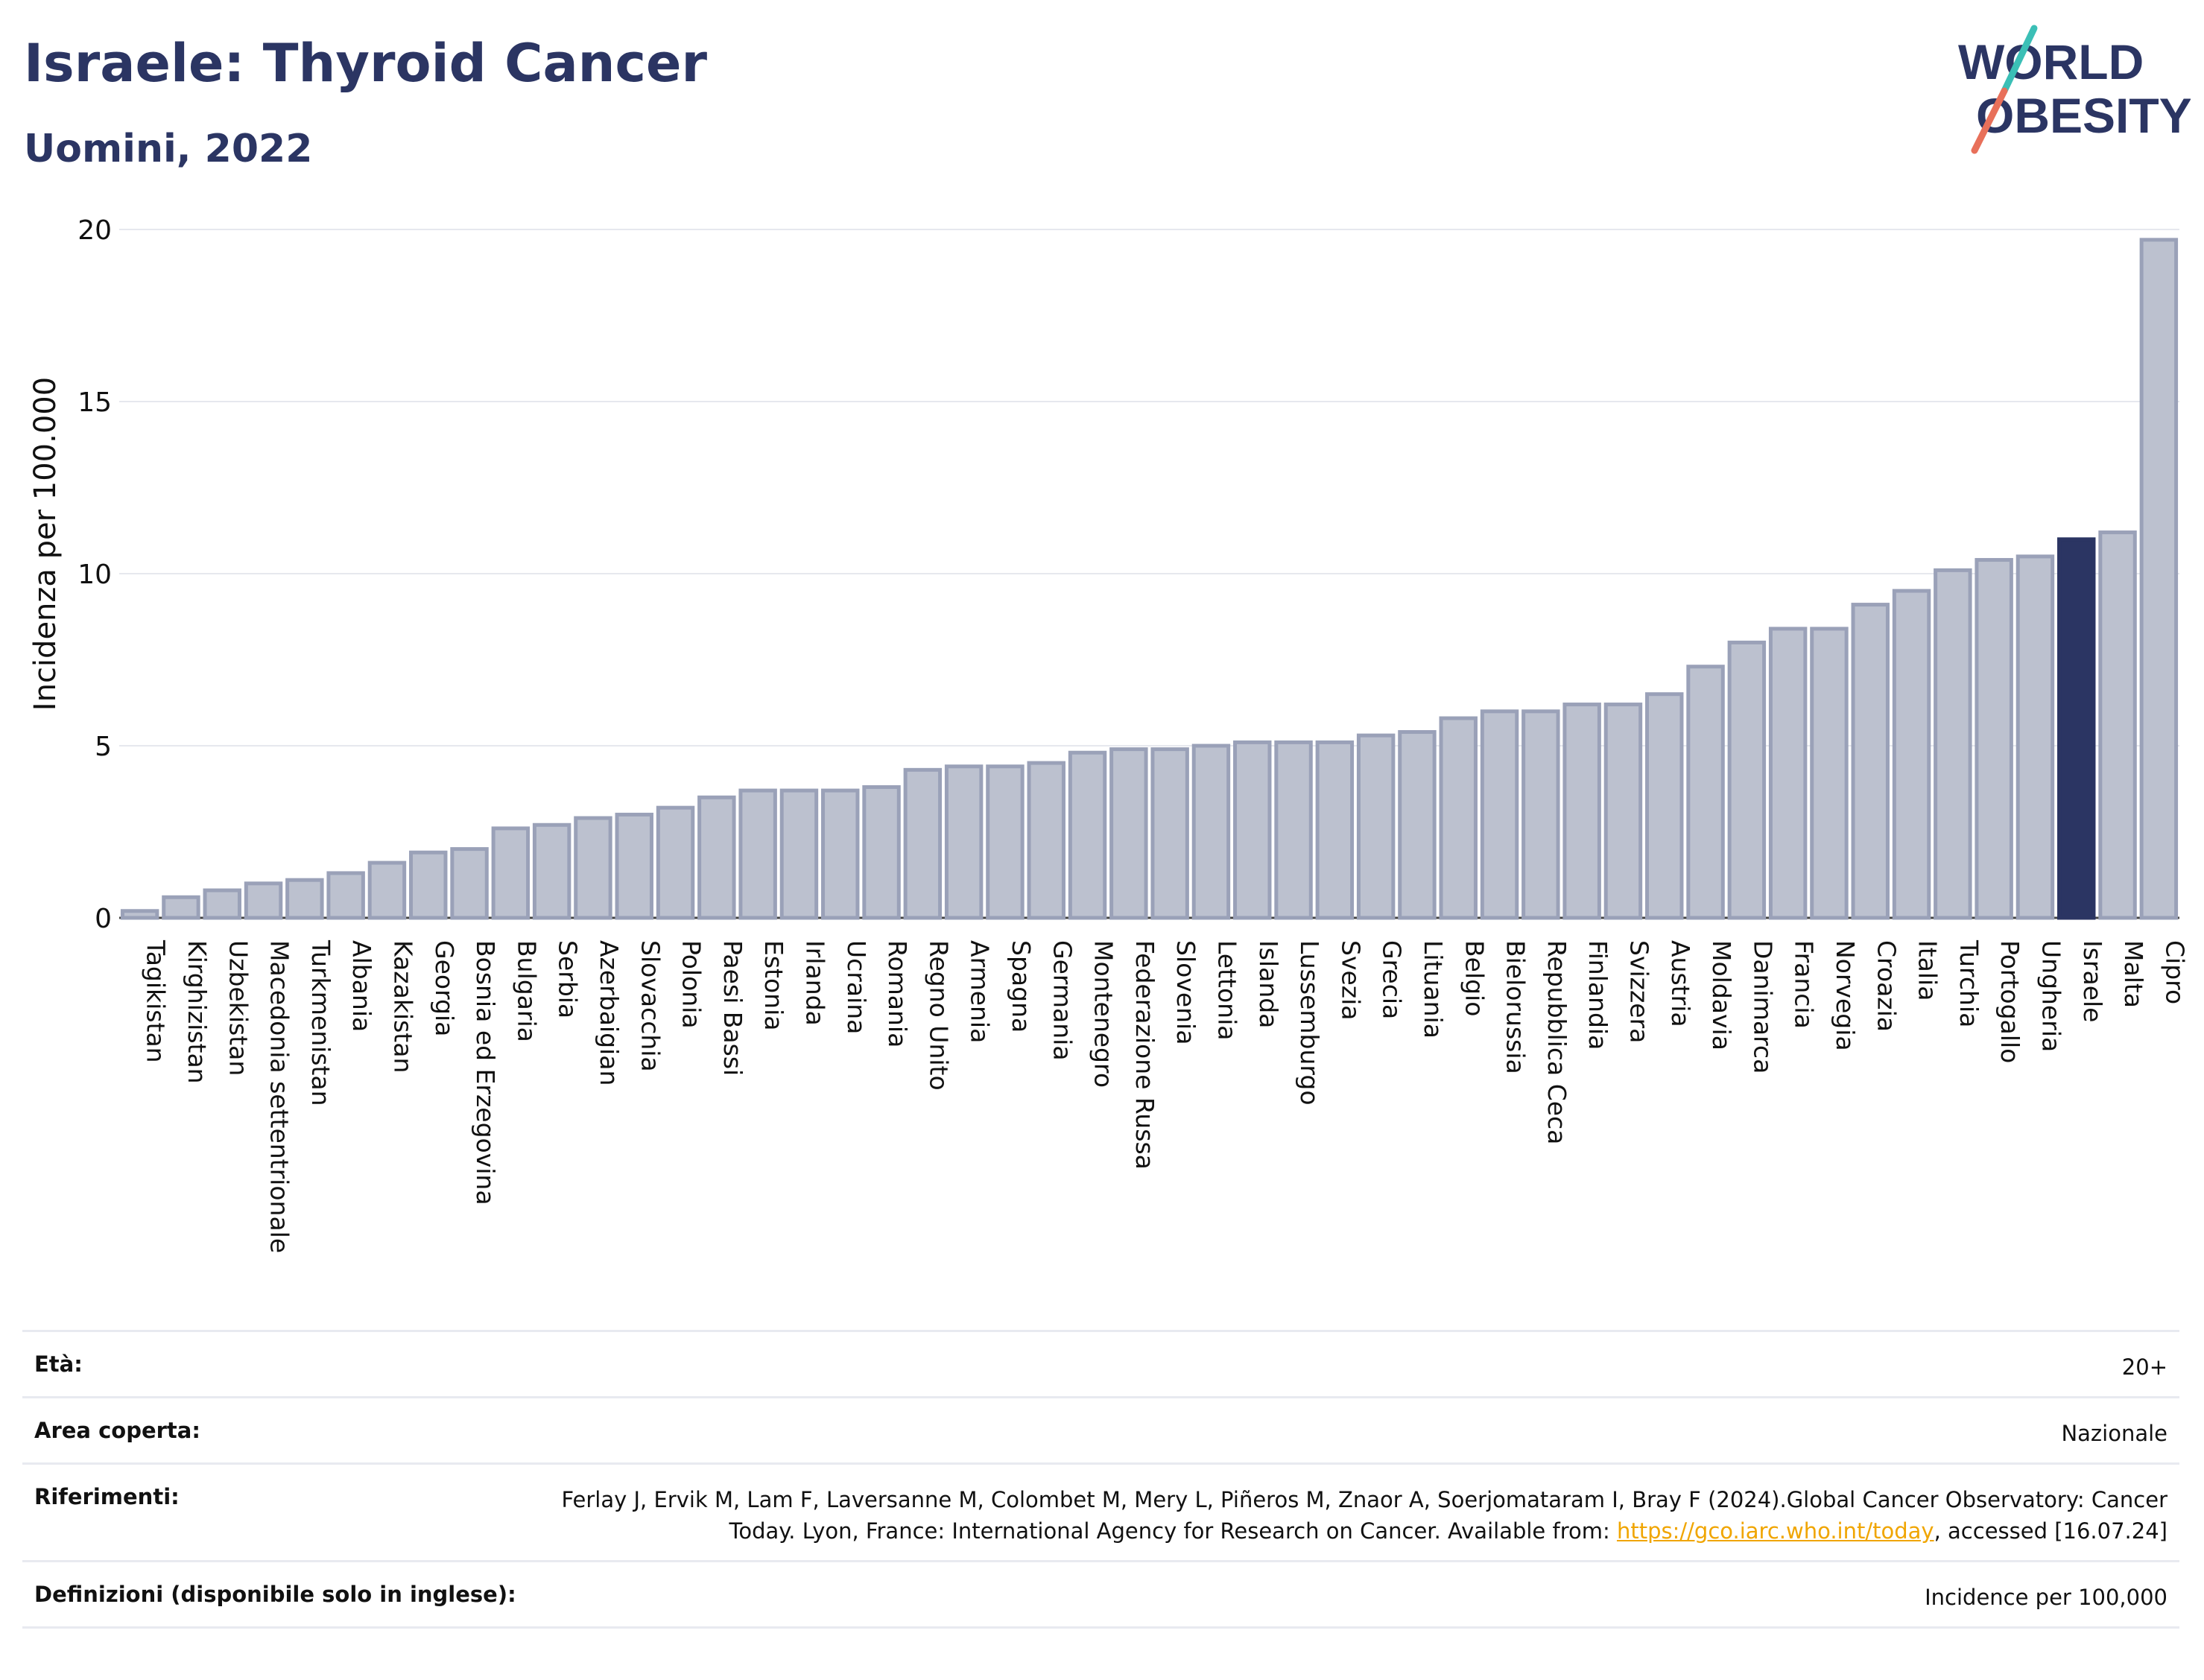  Describe the element at coordinates (773, 985) in the screenshot. I see `x-tick-label: Estonia` at that location.